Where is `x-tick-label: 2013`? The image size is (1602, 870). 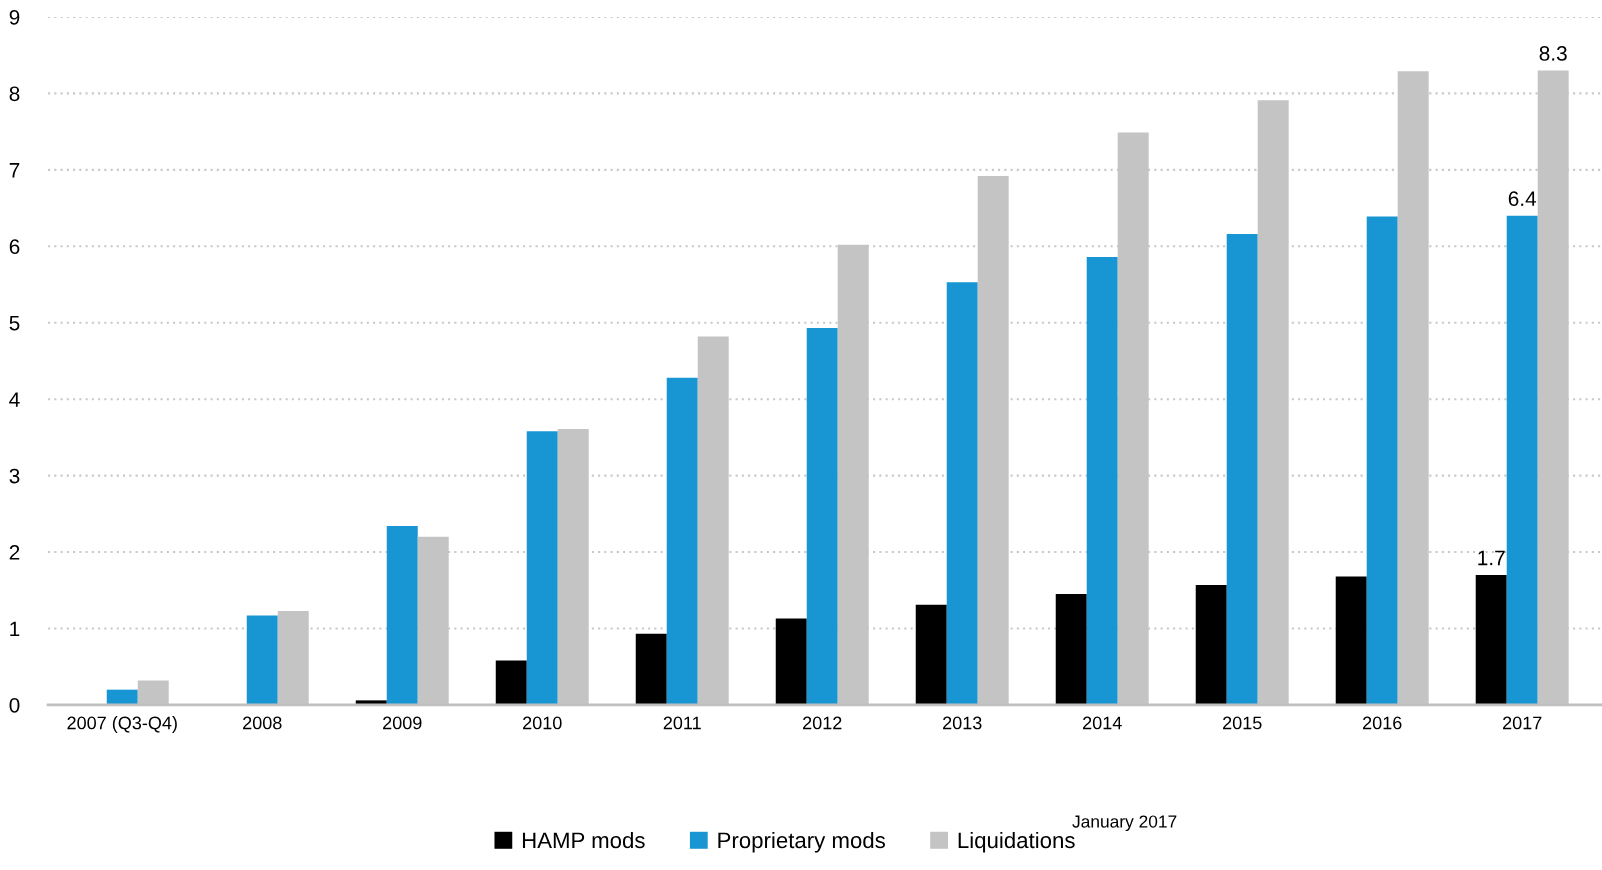 x-tick-label: 2013 is located at coordinates (962, 723).